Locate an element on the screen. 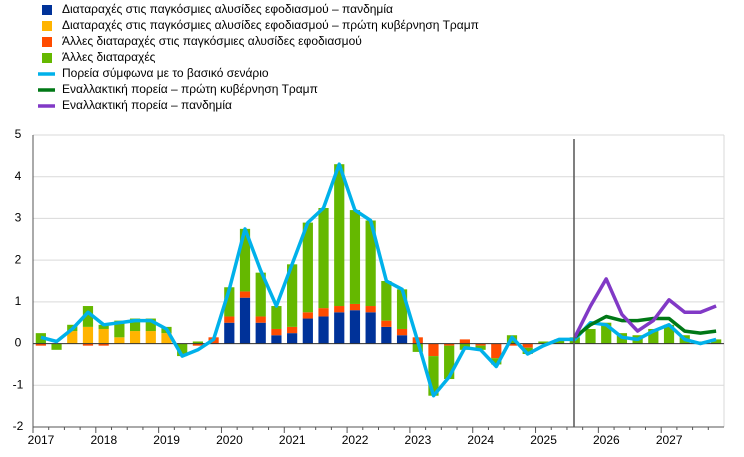 The image size is (744, 457). x-tick-label: 2019 is located at coordinates (166, 440).